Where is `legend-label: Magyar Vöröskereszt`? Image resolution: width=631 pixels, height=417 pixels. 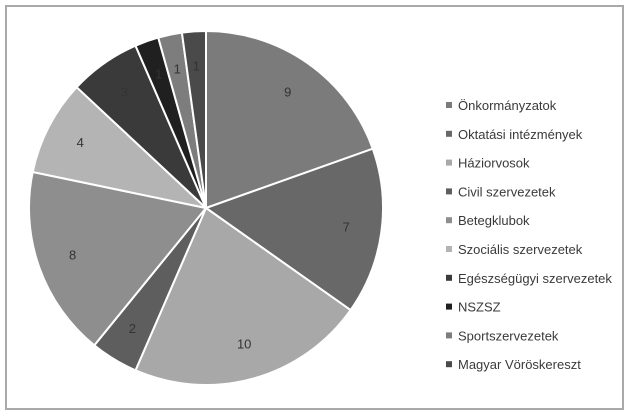
legend-label: Magyar Vöröskereszt is located at coordinates (519, 364).